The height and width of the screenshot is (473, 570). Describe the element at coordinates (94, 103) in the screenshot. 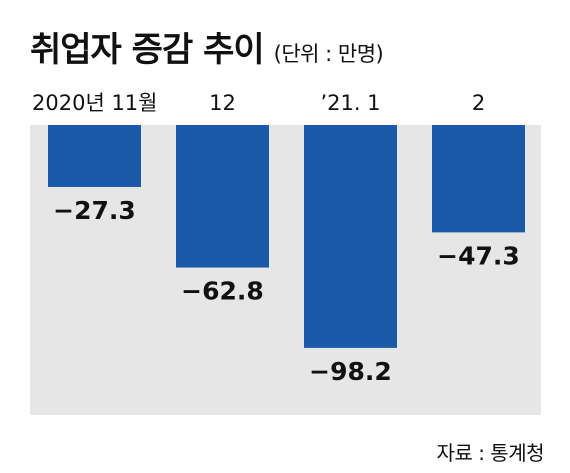

I see `category-label-1: 2020년 11월` at that location.